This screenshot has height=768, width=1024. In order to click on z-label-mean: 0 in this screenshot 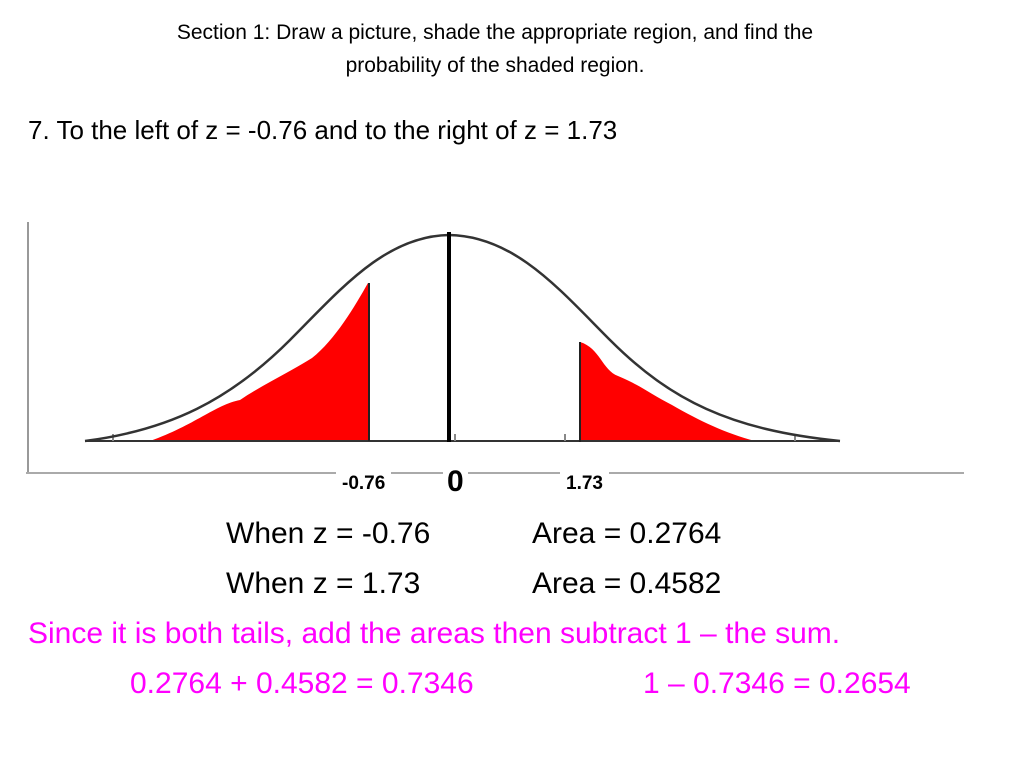, I will do `click(455, 482)`.